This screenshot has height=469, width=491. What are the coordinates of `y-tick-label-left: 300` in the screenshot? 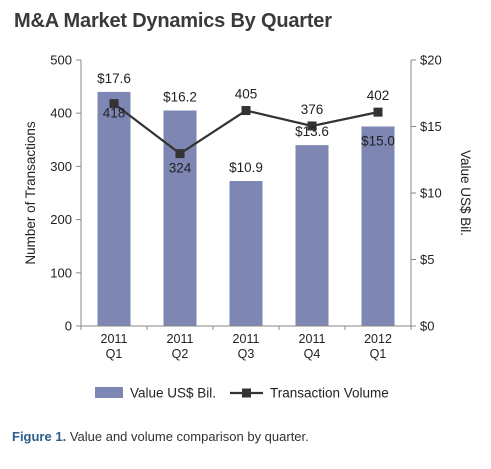 It's located at (61, 166).